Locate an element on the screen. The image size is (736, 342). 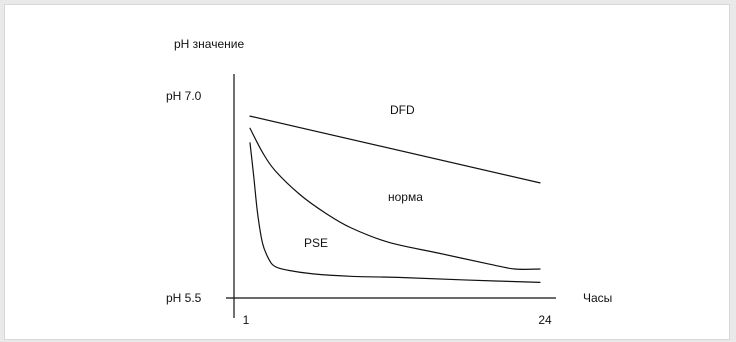
y-tick-label: pH 7.0 is located at coordinates (184, 96).